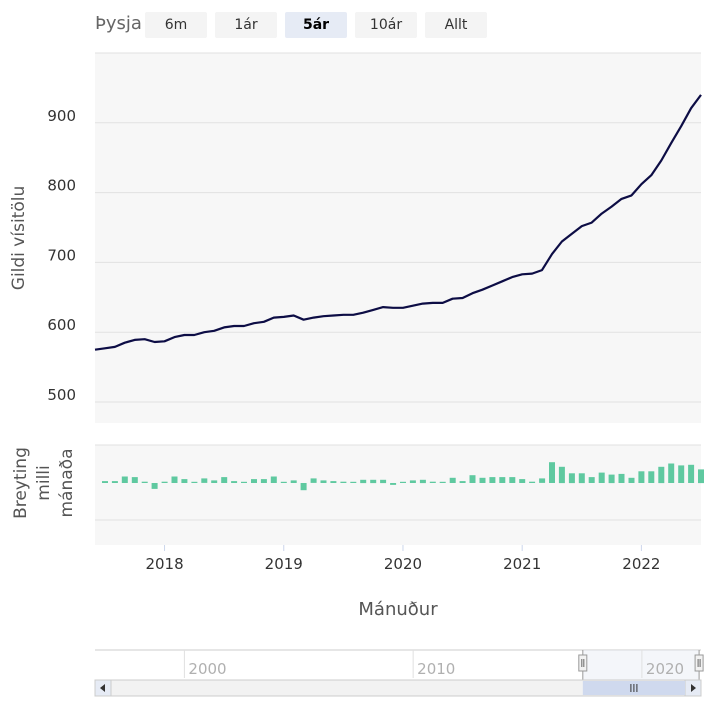 This screenshot has height=713, width=713. I want to click on navigator-handles, so click(641, 665).